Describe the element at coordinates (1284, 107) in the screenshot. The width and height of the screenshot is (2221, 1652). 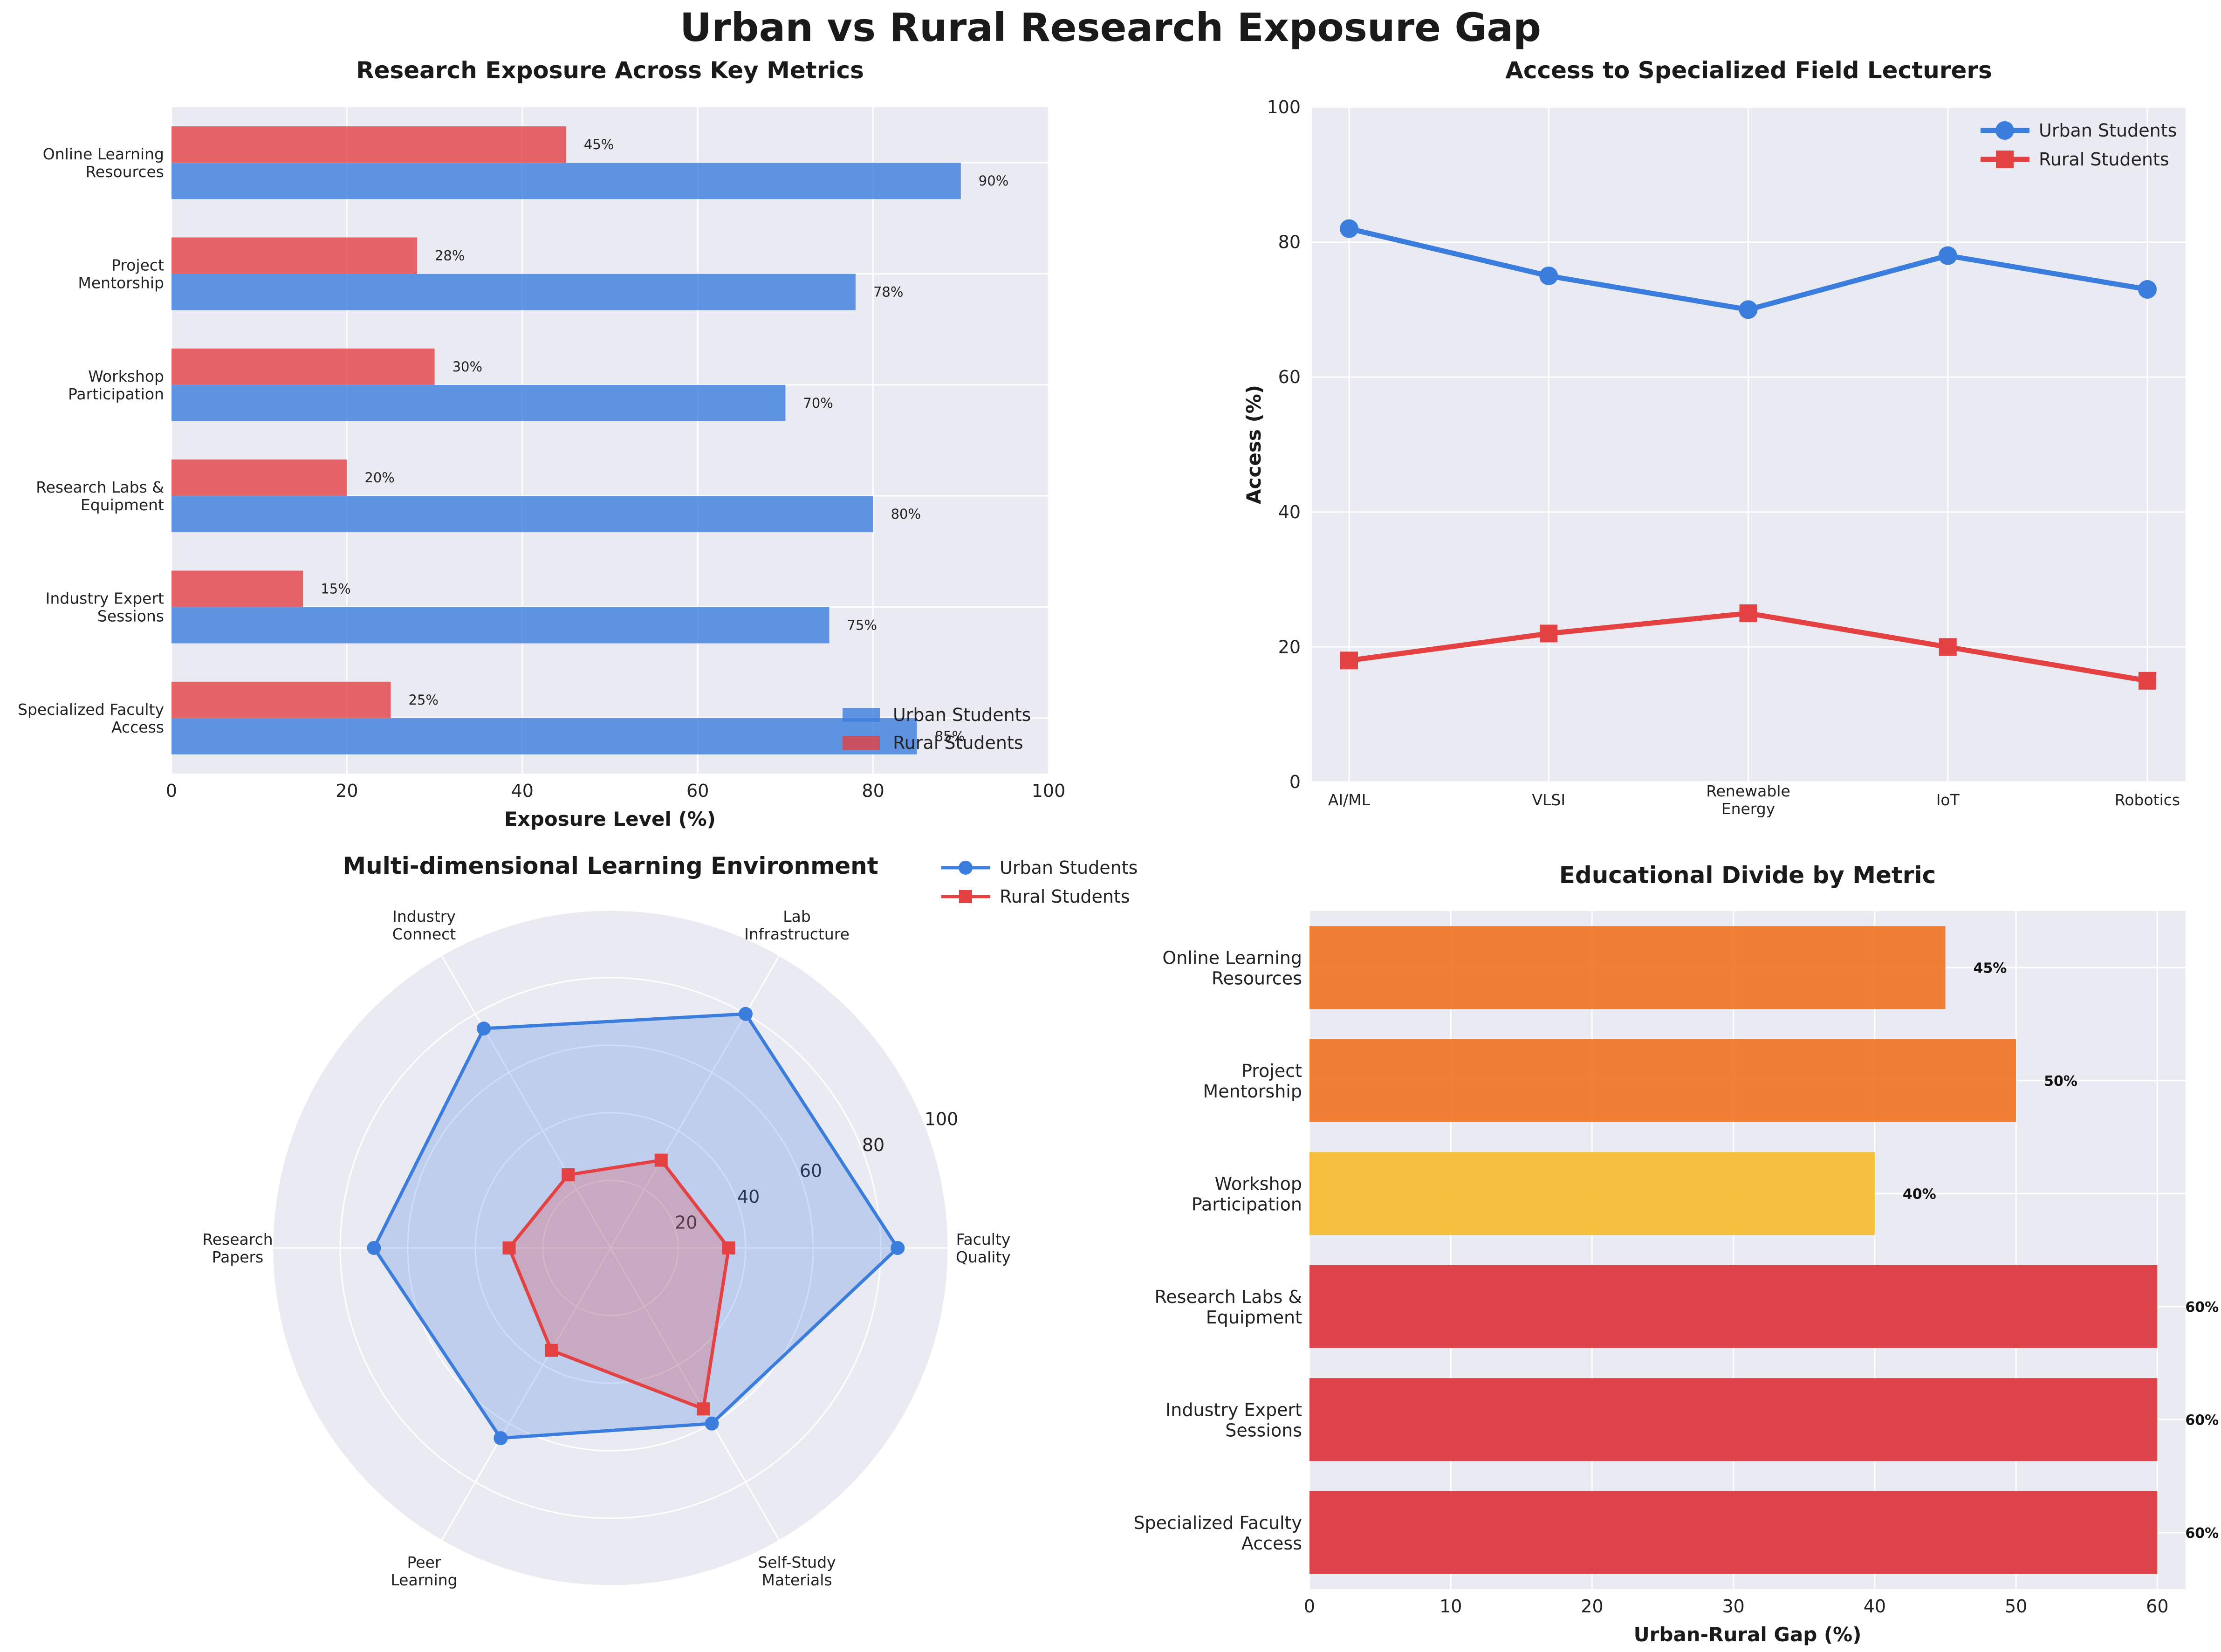
I see `y-tick-label: 100` at that location.